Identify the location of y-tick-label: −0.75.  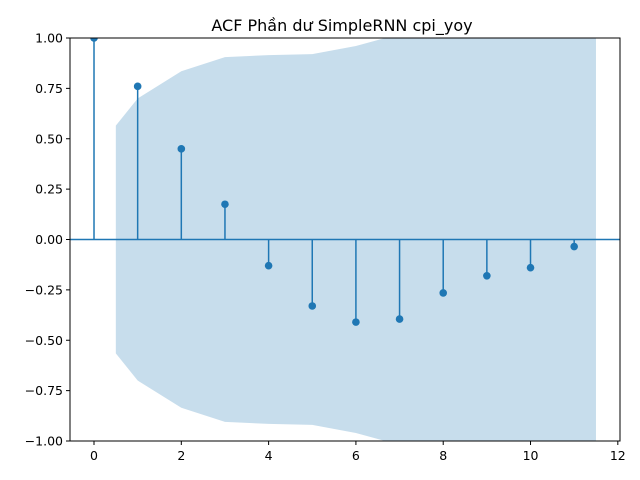
(44, 390).